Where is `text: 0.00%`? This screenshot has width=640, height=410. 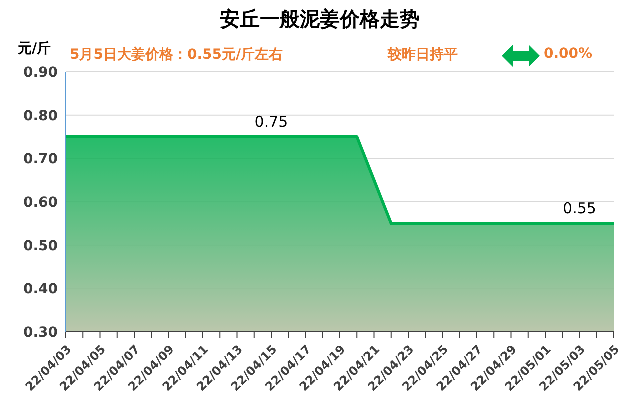
text: 0.00% is located at coordinates (568, 54).